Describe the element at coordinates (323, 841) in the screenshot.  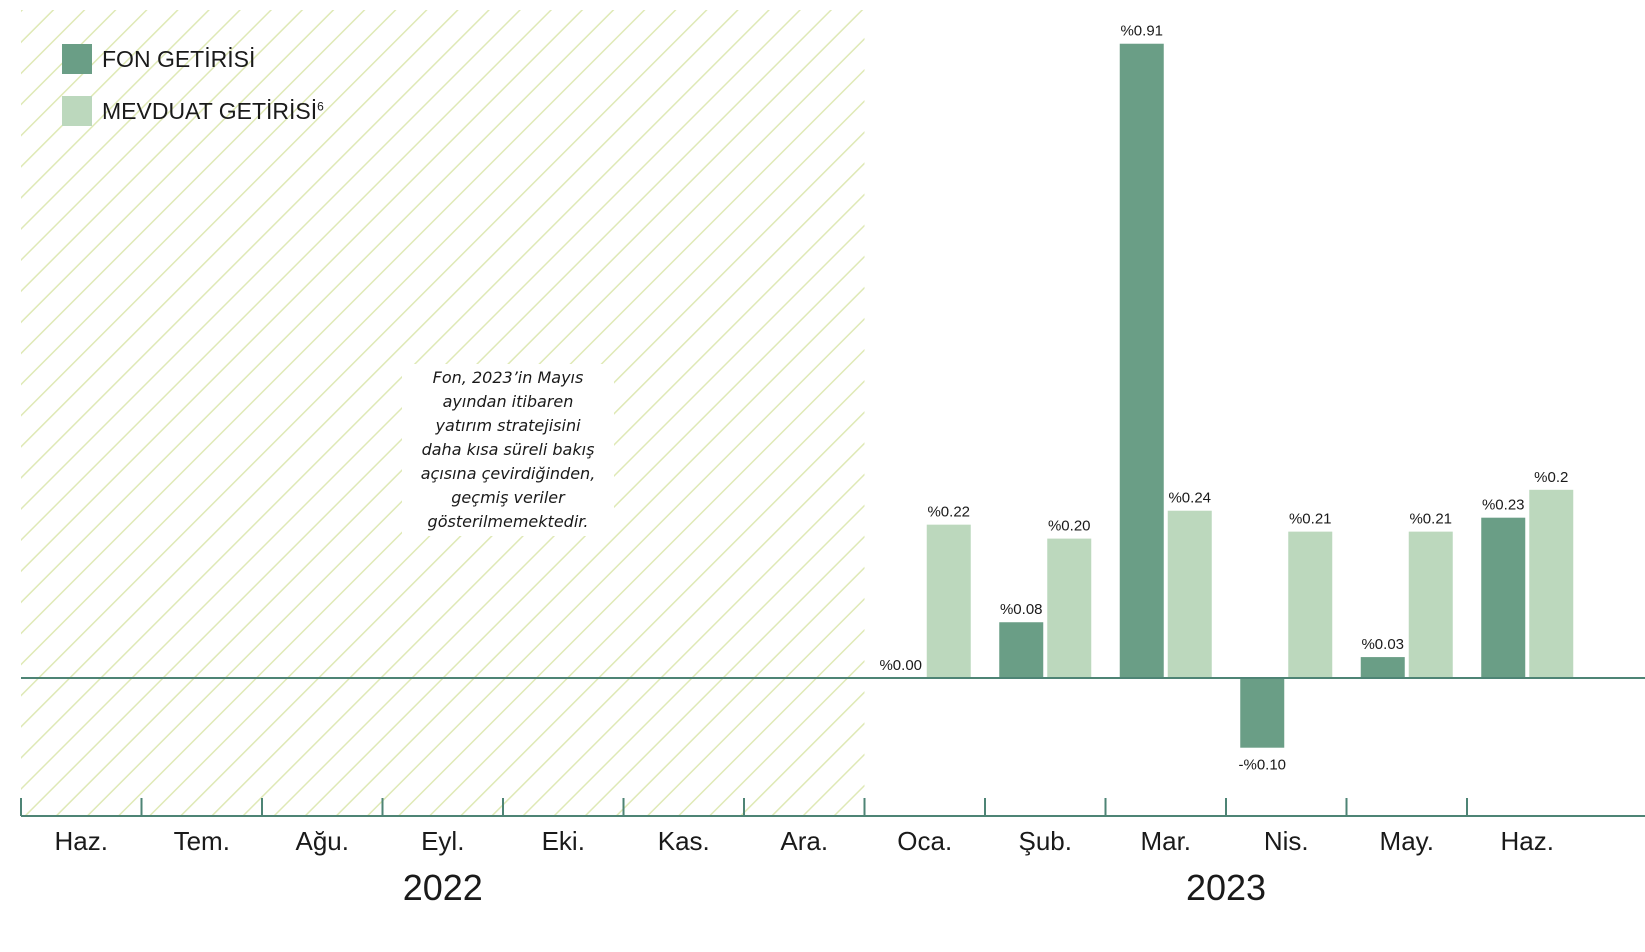
I see `x-tick-label: Ağu.` at that location.